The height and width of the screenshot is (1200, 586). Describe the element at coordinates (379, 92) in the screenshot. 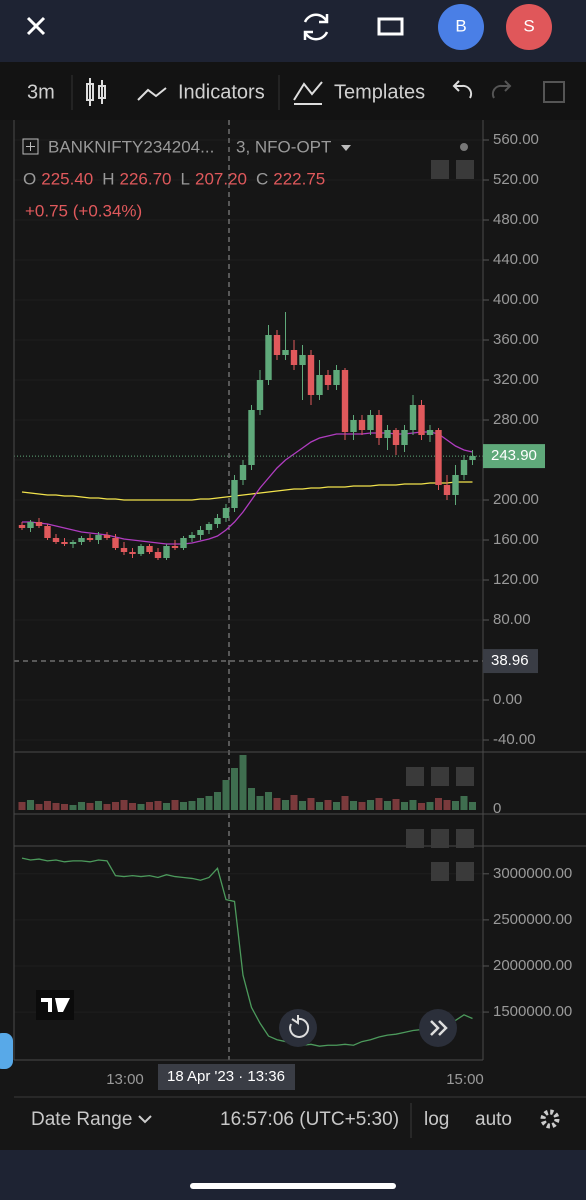

I see `templates-button: Templates` at that location.